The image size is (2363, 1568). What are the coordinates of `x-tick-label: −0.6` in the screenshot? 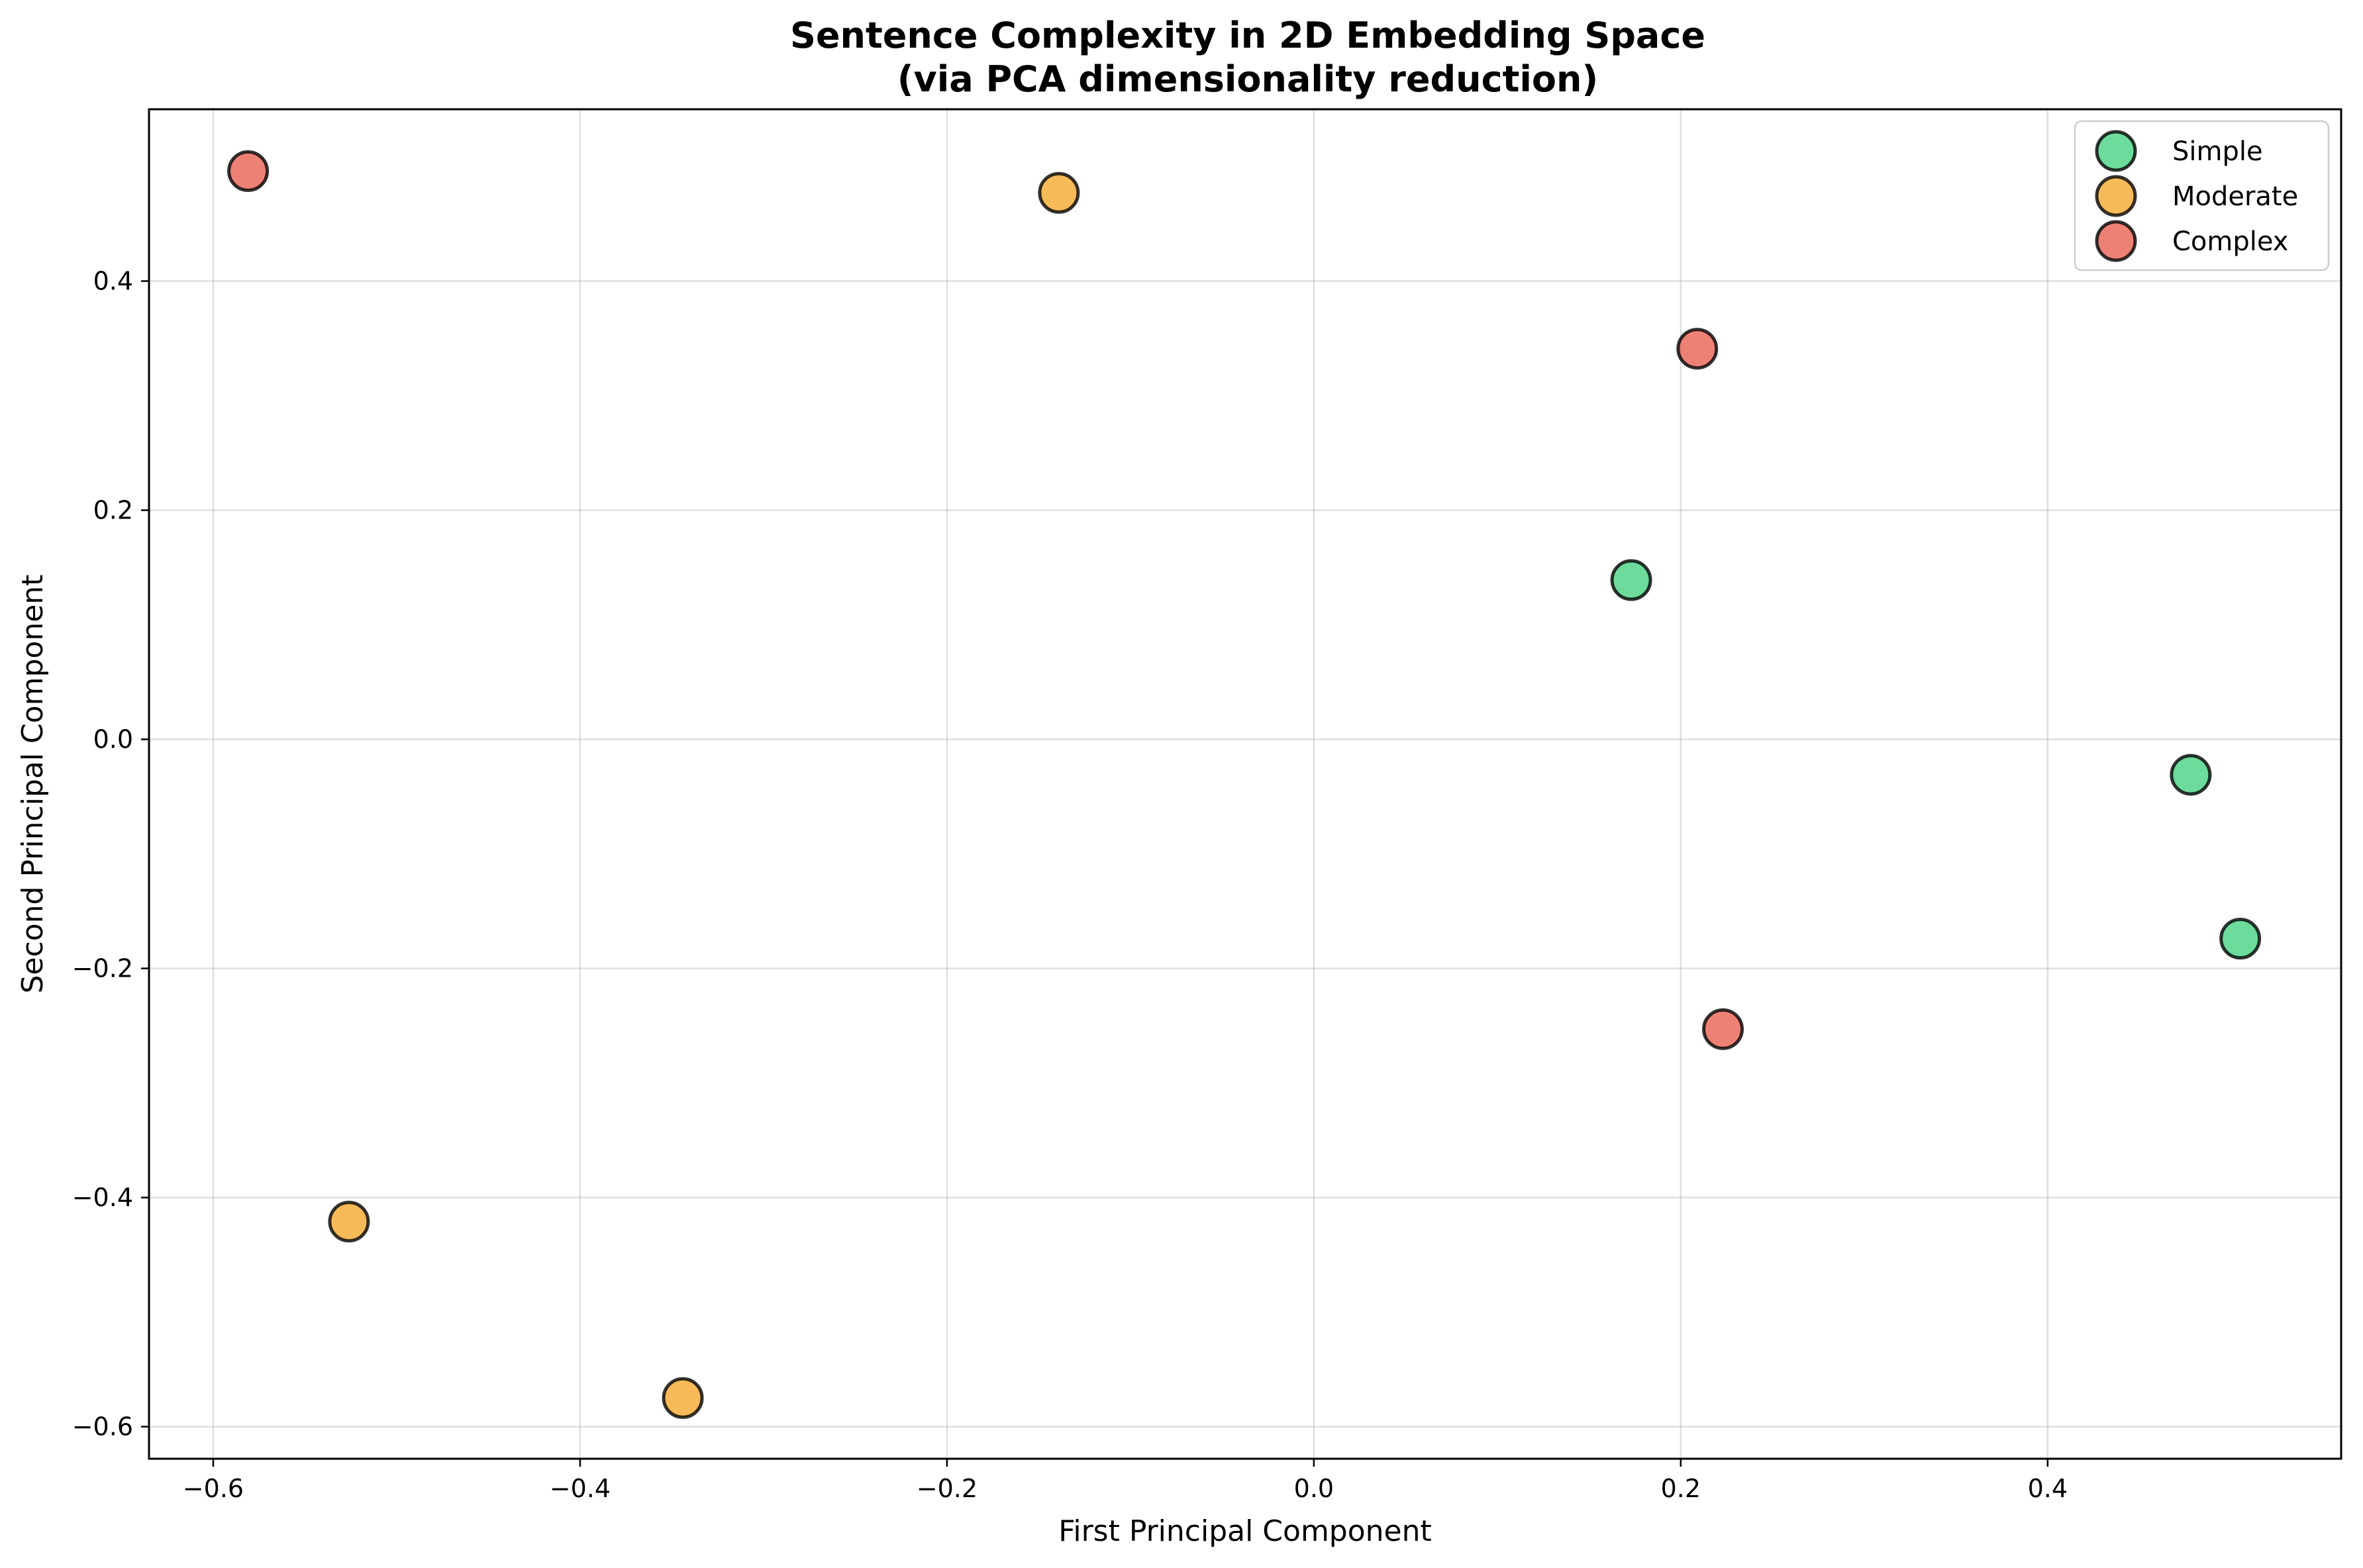 It's located at (214, 1488).